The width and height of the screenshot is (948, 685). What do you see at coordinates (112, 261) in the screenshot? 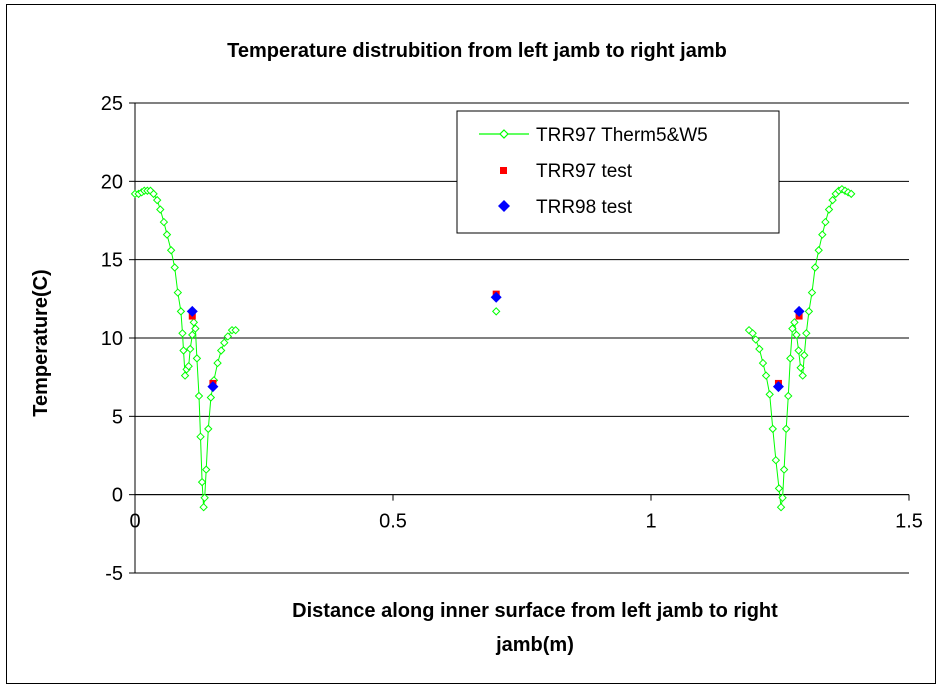
I see `y-tick-label: 15` at bounding box center [112, 261].